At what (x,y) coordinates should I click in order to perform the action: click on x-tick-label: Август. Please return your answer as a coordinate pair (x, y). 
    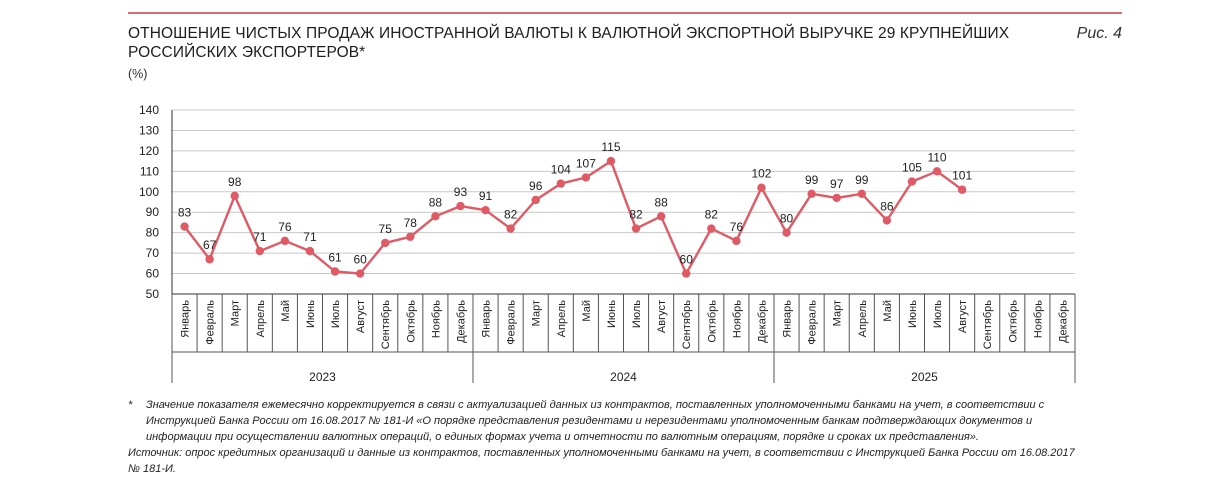
    Looking at the image, I should click on (963, 316).